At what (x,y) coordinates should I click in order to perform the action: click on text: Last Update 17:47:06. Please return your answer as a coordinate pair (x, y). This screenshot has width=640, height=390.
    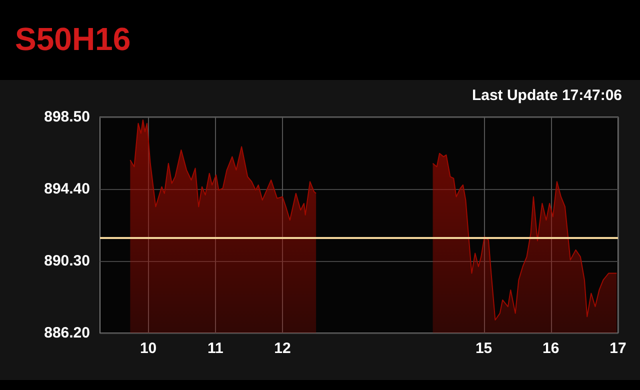
    Looking at the image, I should click on (547, 95).